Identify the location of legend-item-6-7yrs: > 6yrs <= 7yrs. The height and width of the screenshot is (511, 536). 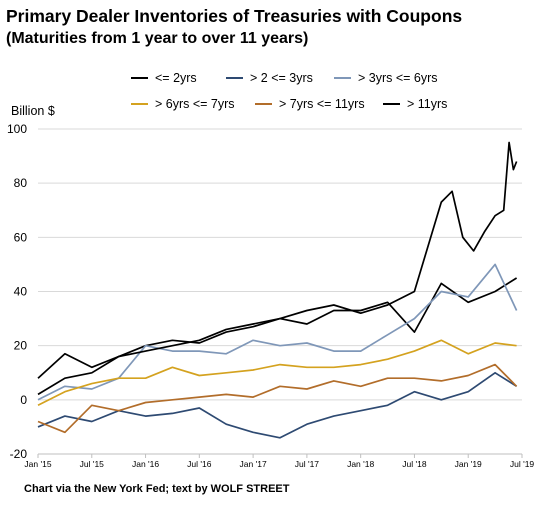
(183, 104).